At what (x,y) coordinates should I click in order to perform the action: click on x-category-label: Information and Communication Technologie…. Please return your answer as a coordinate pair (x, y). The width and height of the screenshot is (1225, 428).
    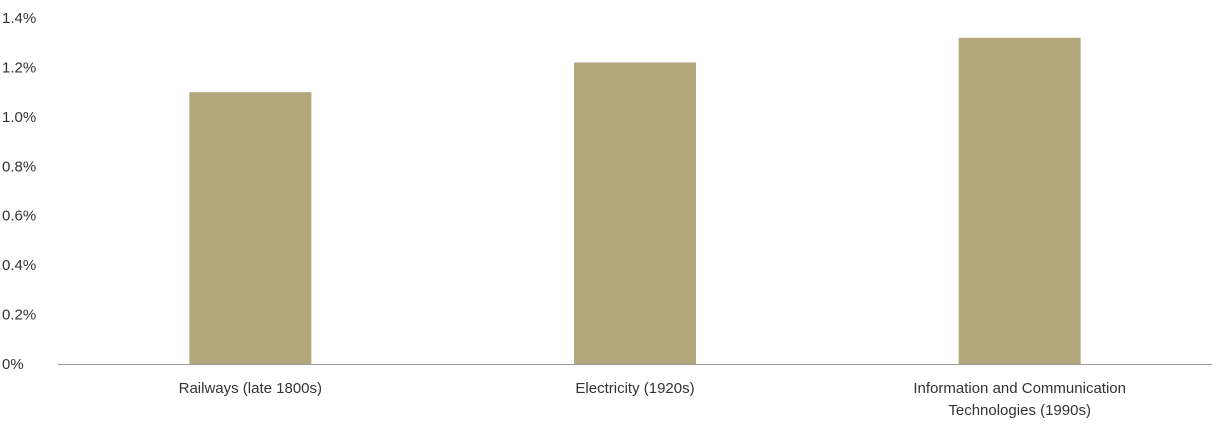
    Looking at the image, I should click on (1019, 399).